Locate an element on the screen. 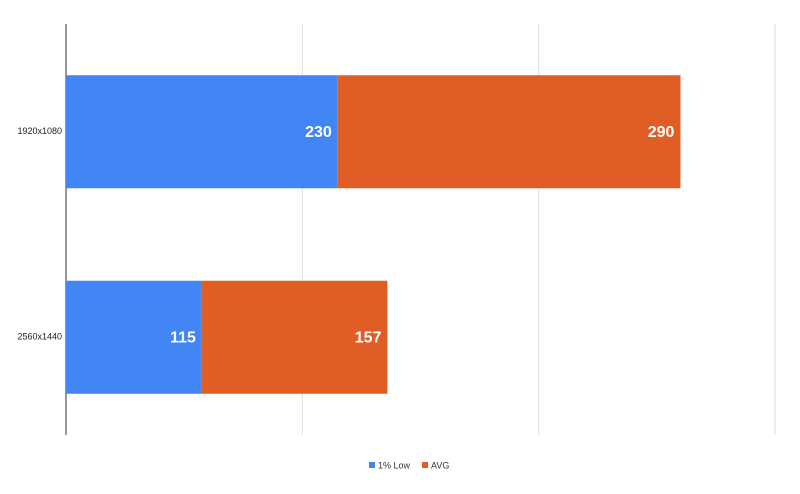 The width and height of the screenshot is (800, 494). data-label: 115 is located at coordinates (183, 337).